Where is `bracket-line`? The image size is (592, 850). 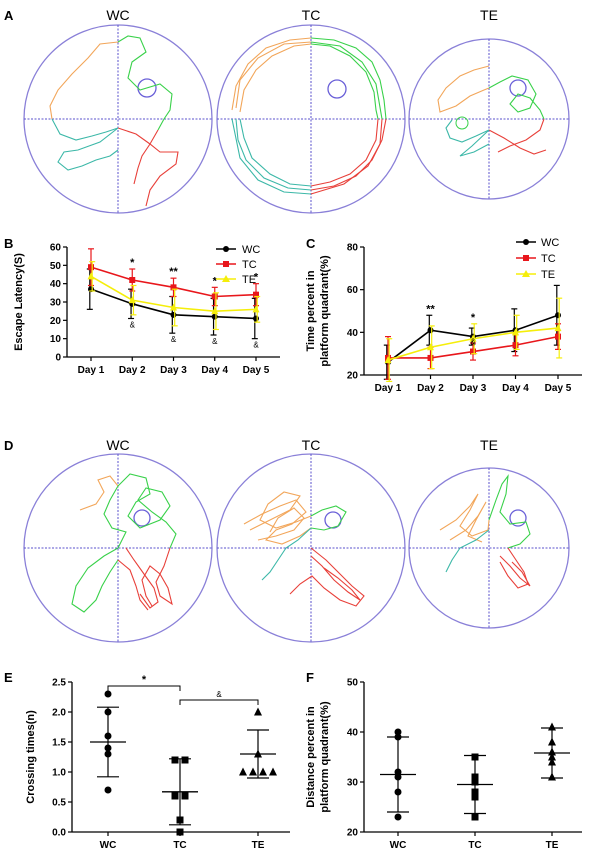 bracket-line is located at coordinates (219, 702).